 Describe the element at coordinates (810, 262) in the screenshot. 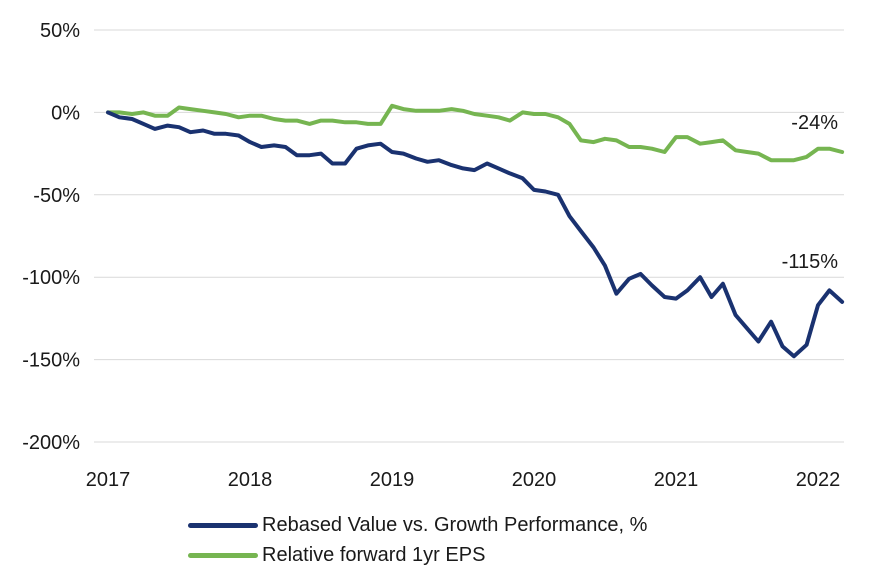

I see `end-label-value-vs-growth: -115%` at that location.